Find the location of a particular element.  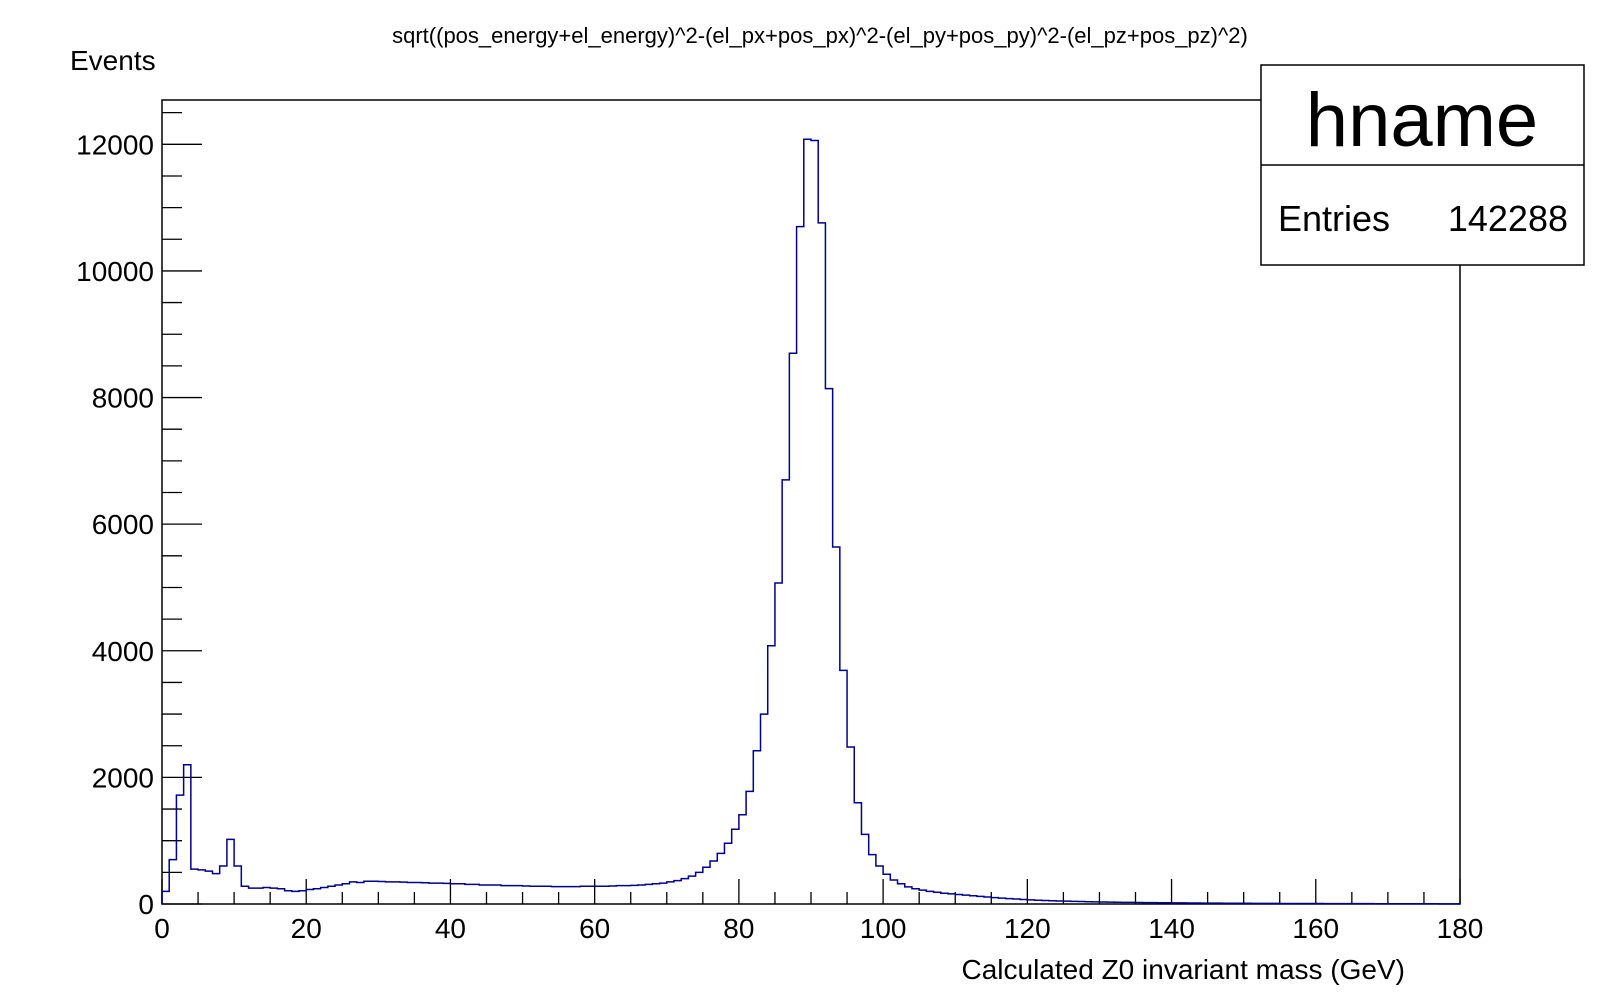

stats-entries-value: 142288 is located at coordinates (1508, 218).